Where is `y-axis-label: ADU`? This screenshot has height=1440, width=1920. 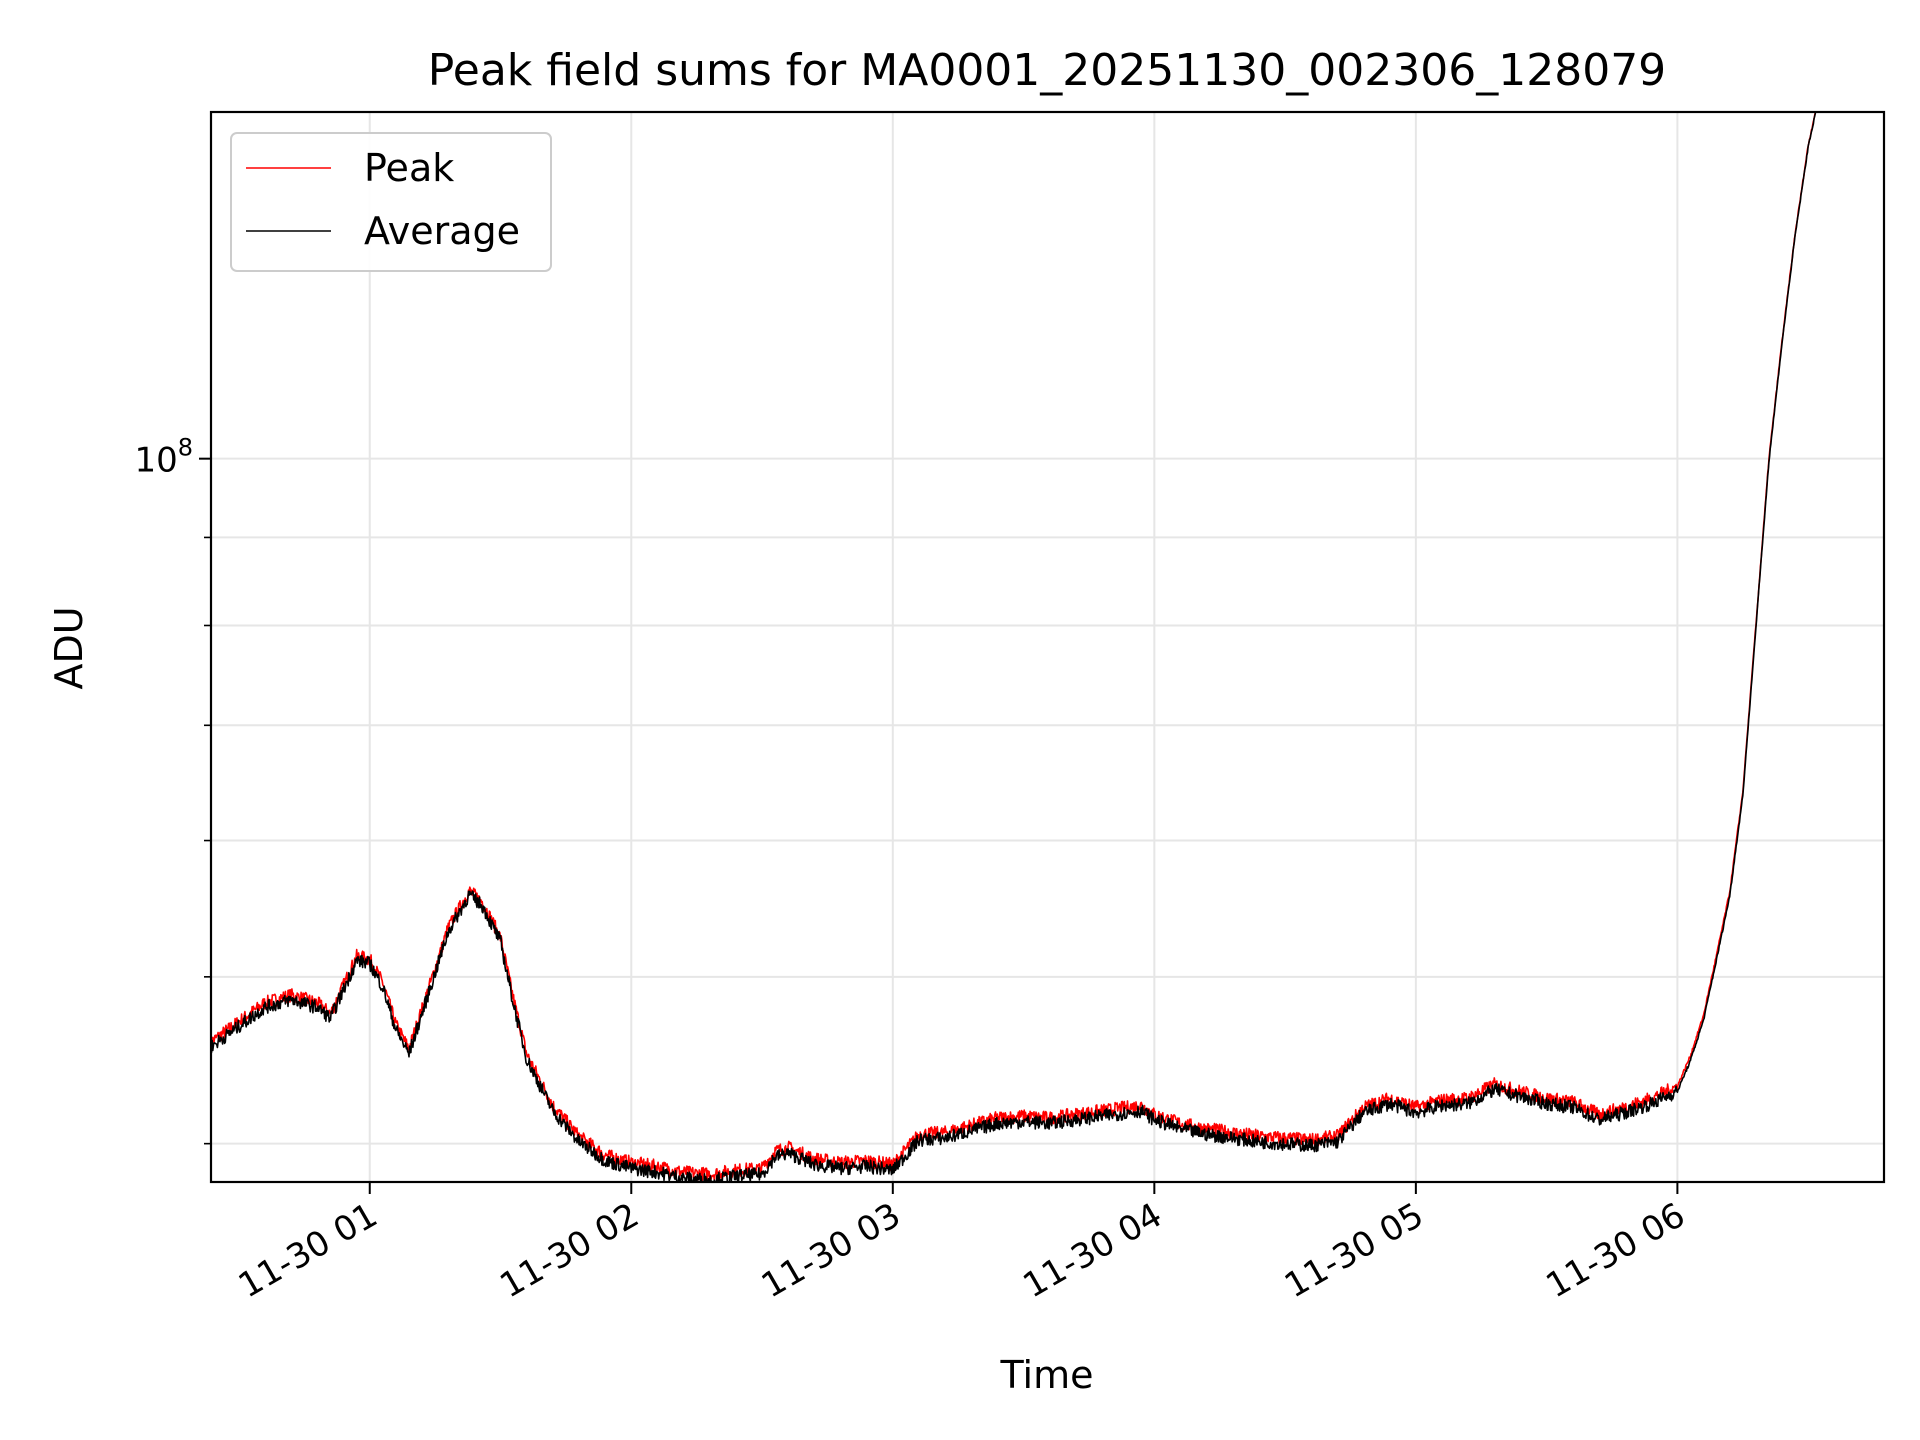
y-axis-label: ADU is located at coordinates (69, 647).